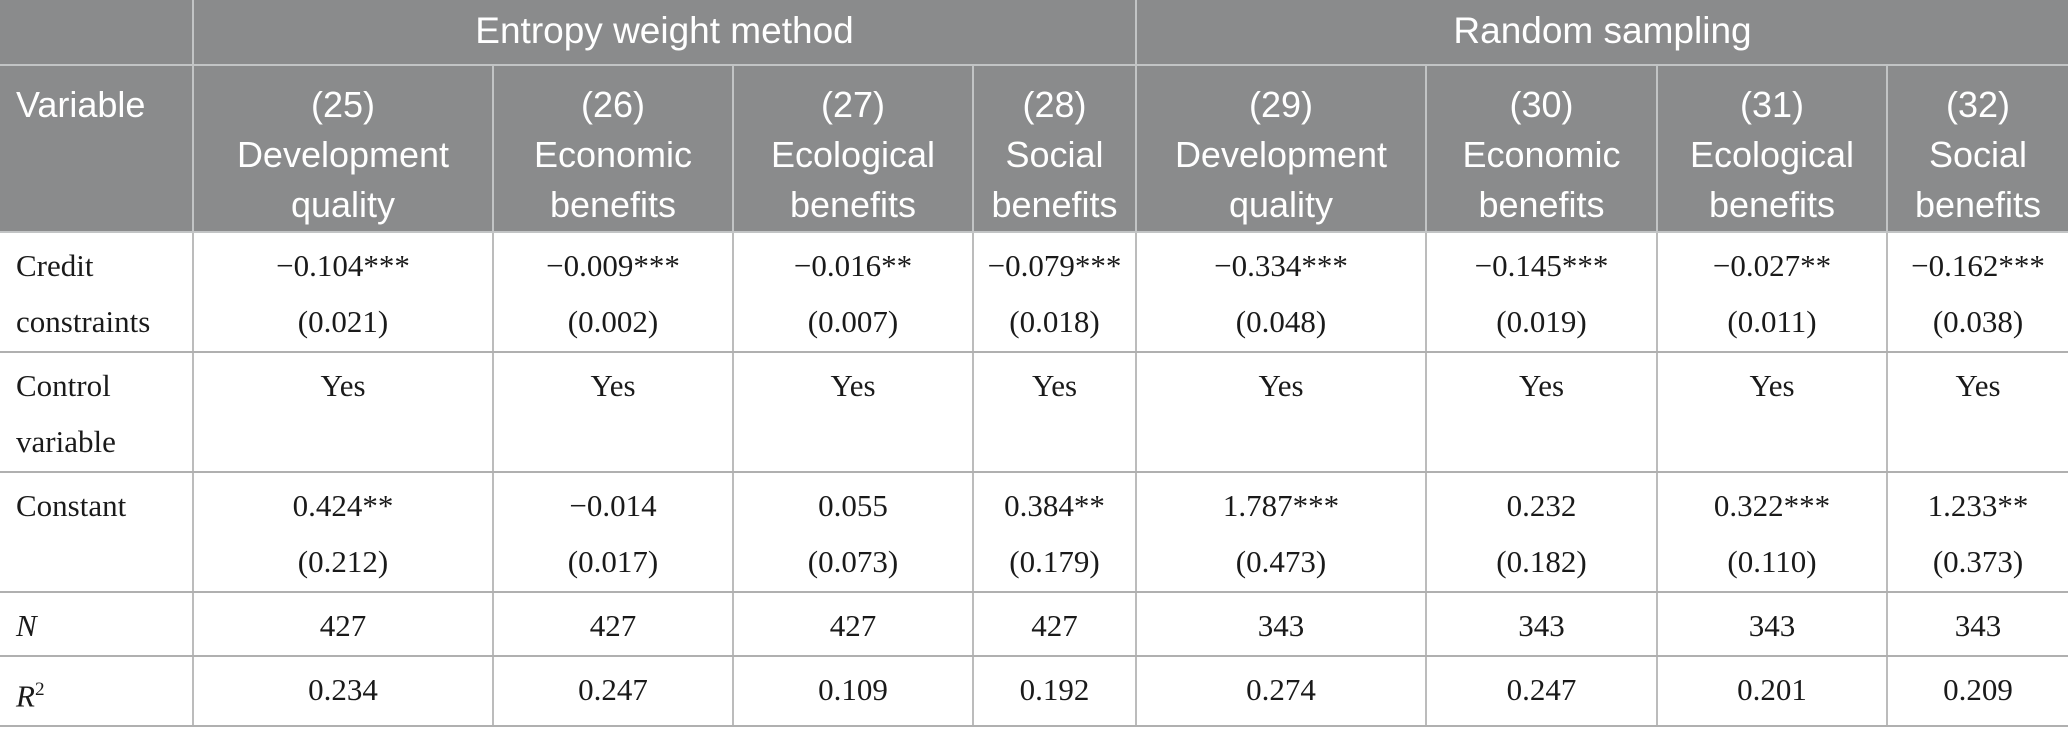 This screenshot has height=737, width=2068. What do you see at coordinates (853, 292) in the screenshot?
I see `cell-credit-27: −0.016** (0.007)` at bounding box center [853, 292].